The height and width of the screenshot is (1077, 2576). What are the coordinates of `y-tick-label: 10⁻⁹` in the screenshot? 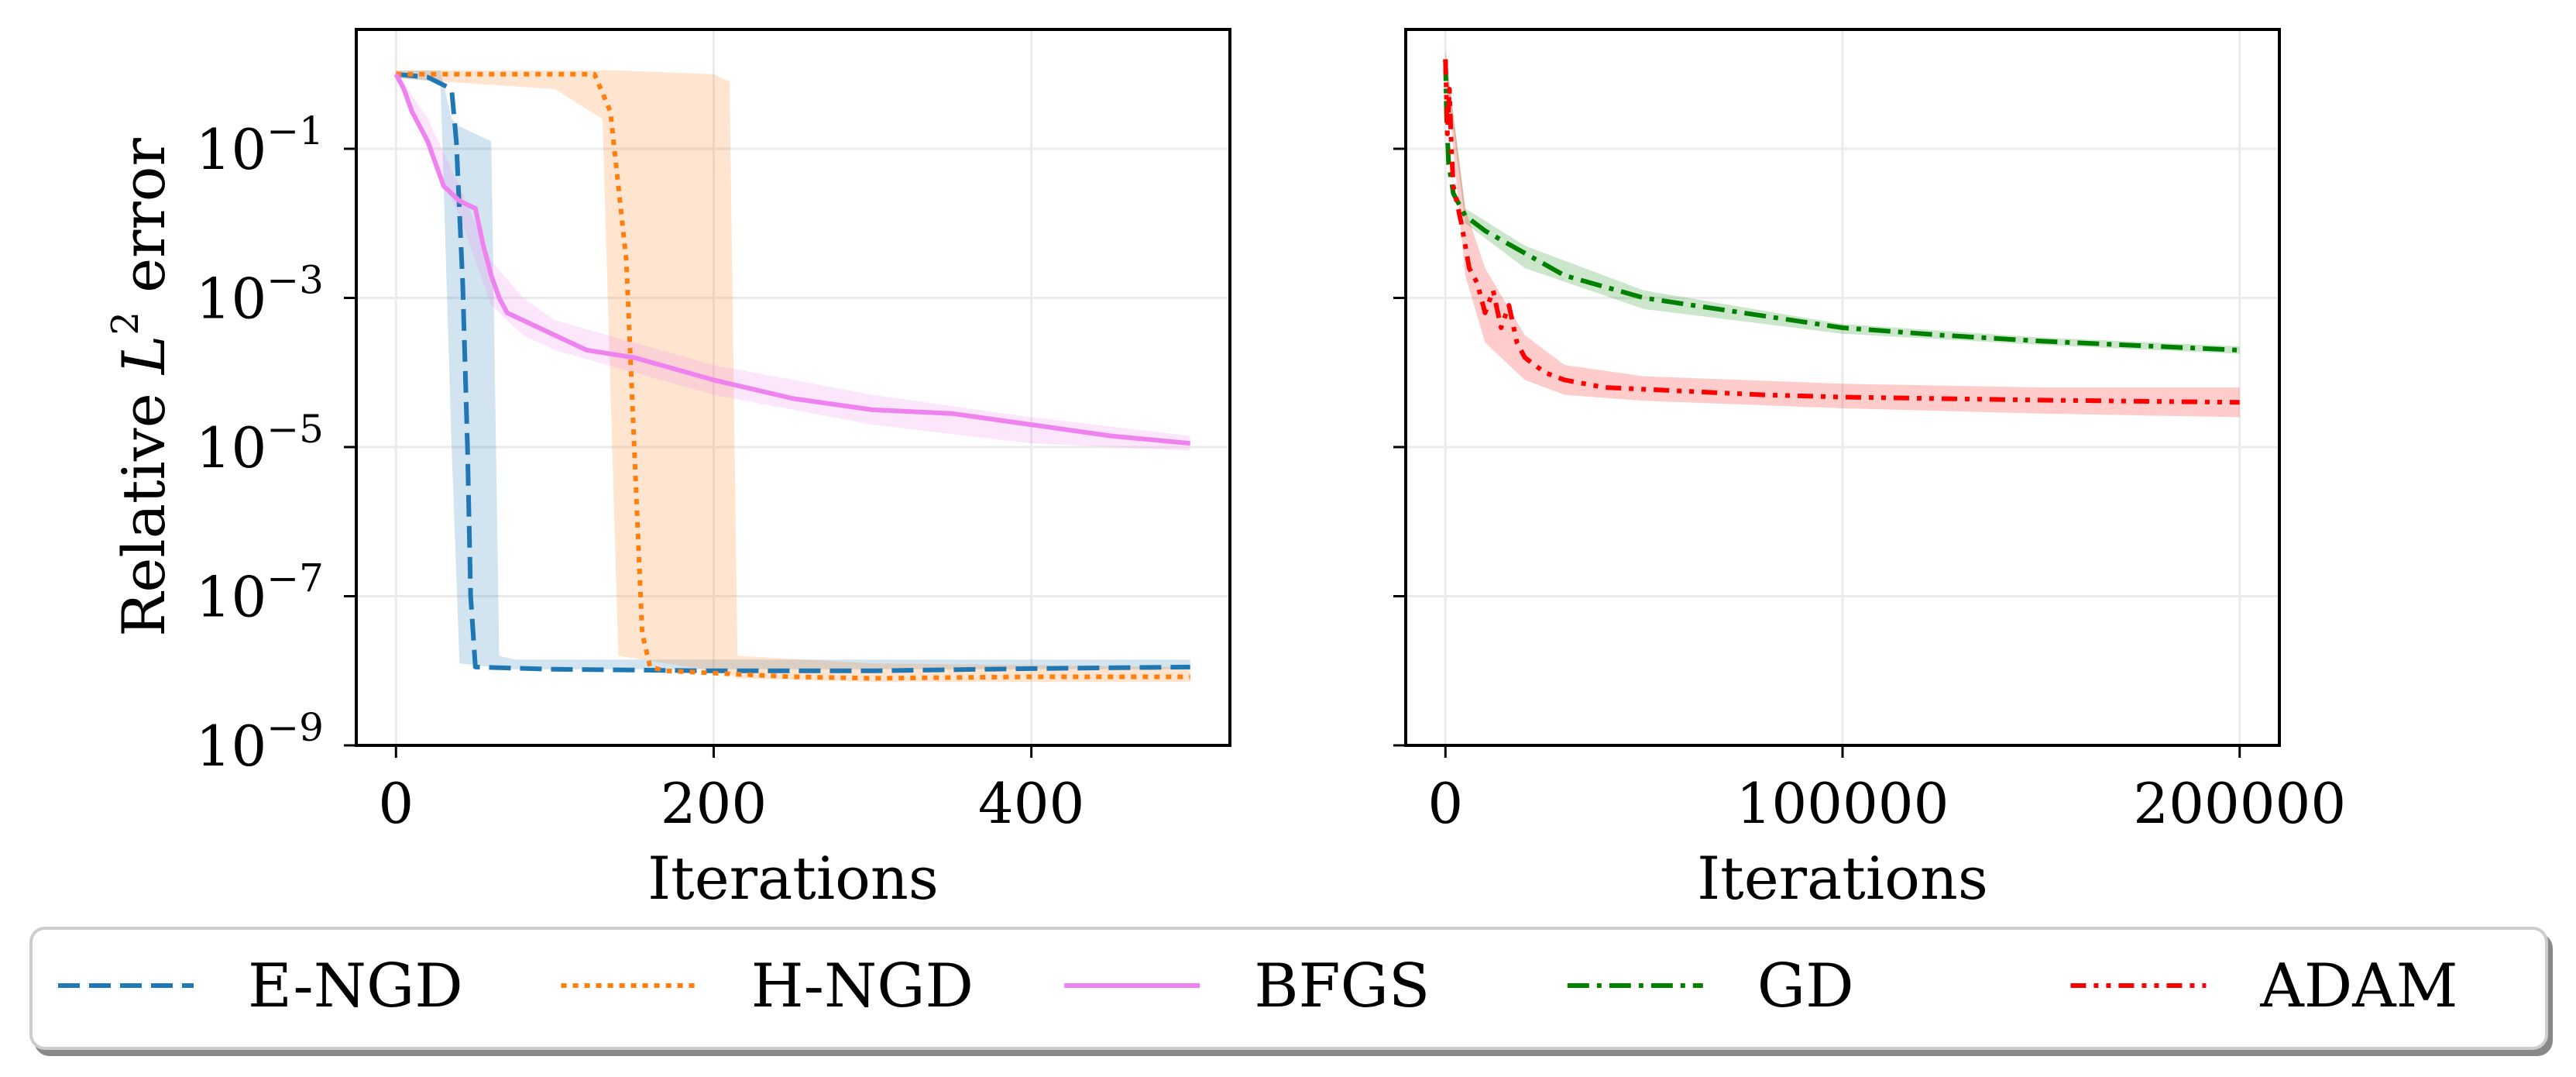 It's located at (260, 742).